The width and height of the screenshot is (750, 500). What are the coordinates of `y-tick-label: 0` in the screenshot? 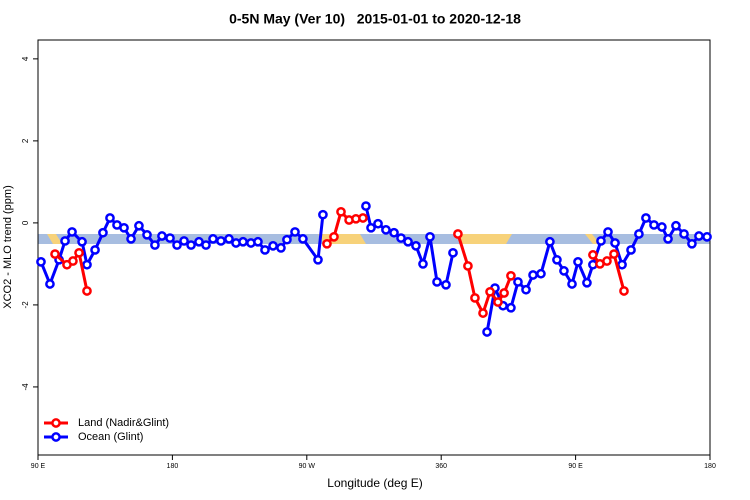 It's located at (25, 222).